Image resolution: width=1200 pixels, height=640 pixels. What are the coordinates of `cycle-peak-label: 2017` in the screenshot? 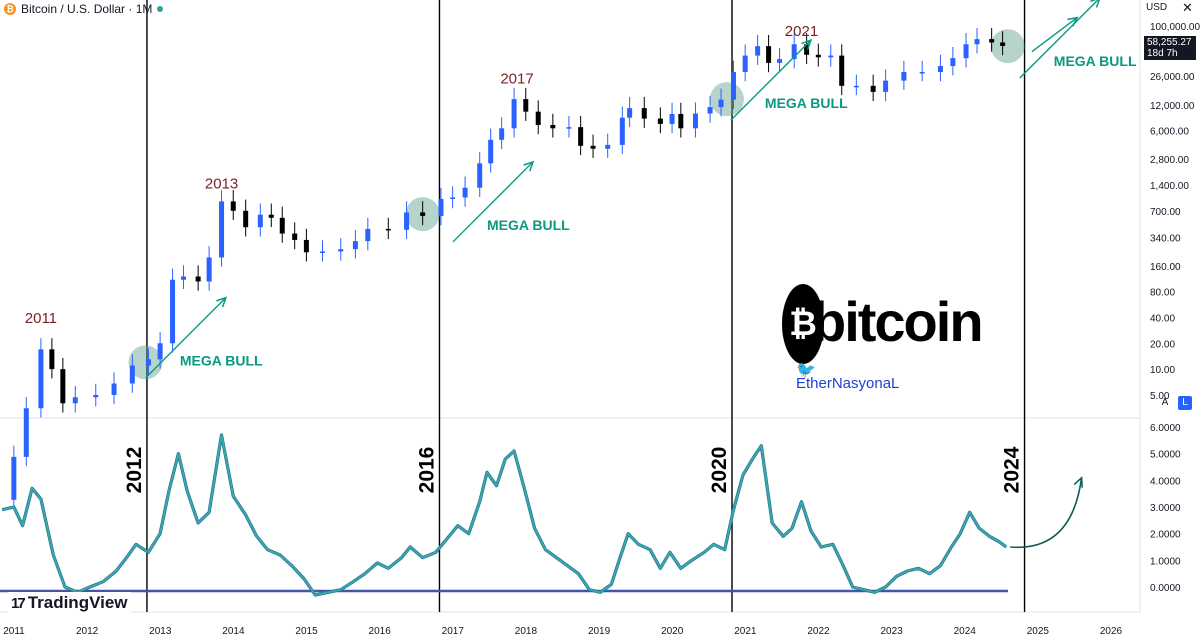 It's located at (516, 79).